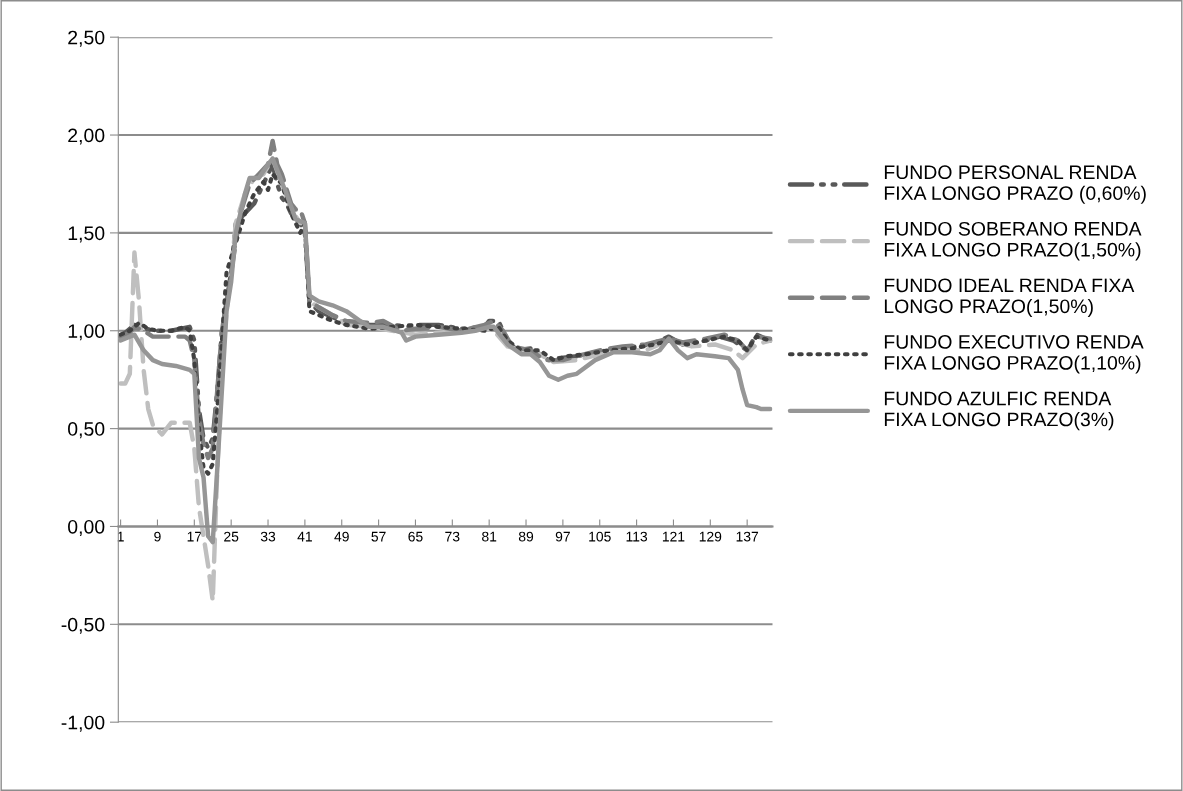  I want to click on x-tick-label: 1, so click(120, 536).